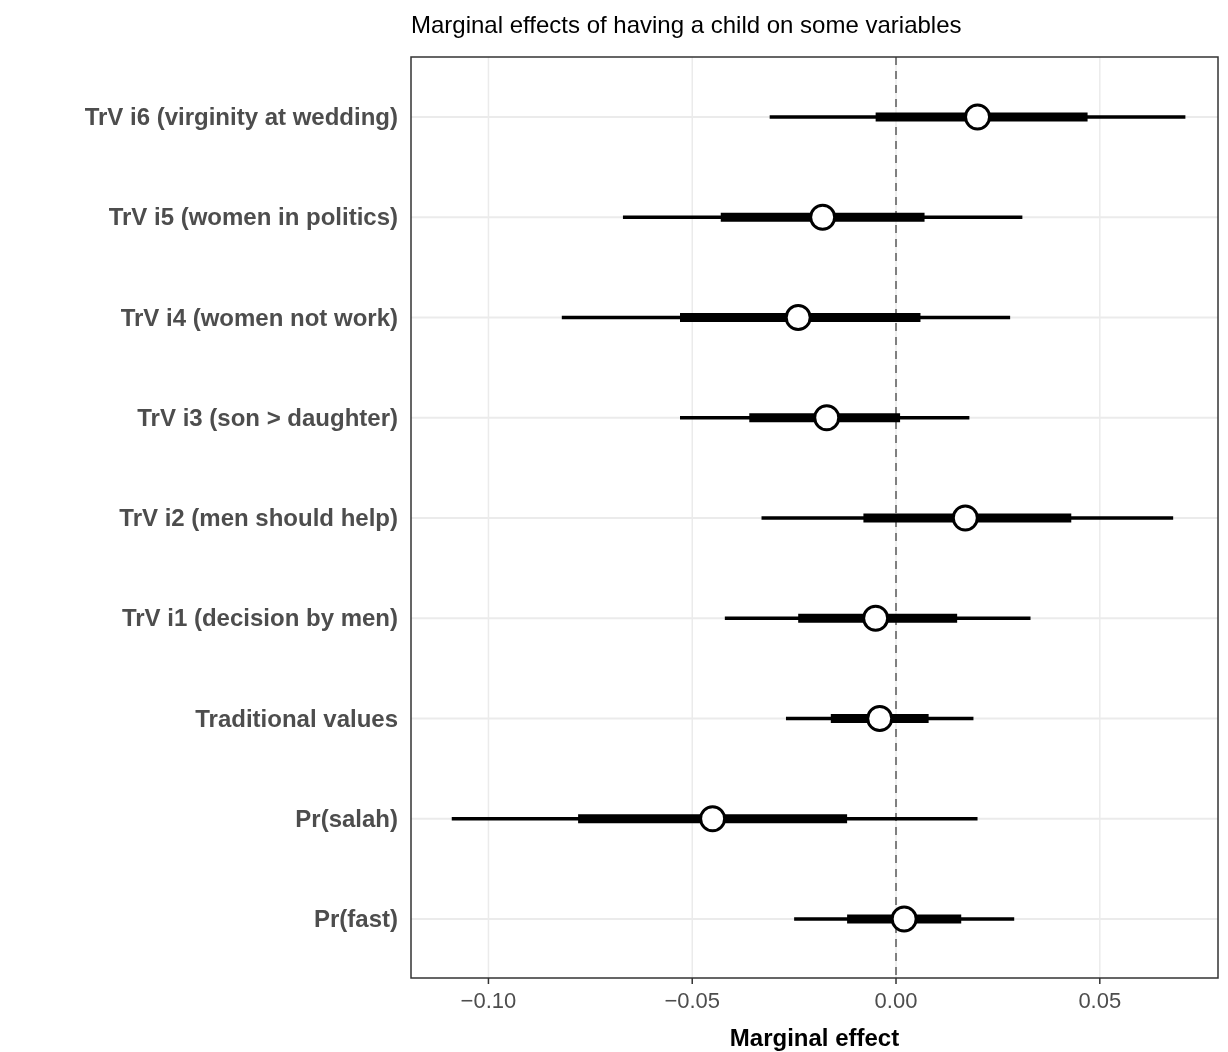 The height and width of the screenshot is (1052, 1228). I want to click on y-tick-label: Pr(fast), so click(355, 918).